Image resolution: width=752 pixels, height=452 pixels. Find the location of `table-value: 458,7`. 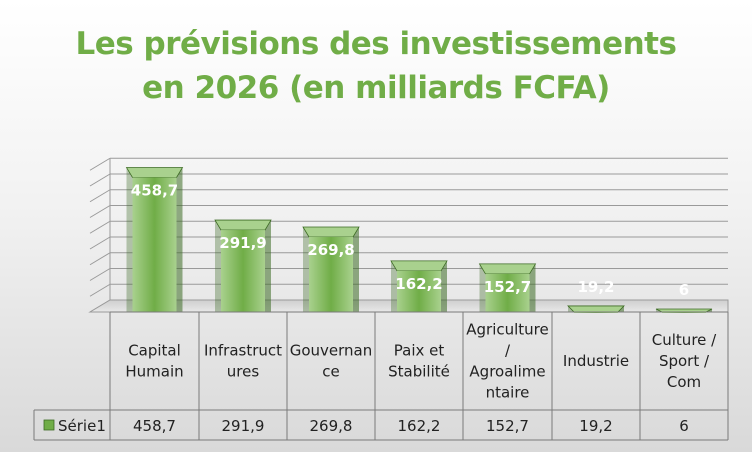

table-value: 458,7 is located at coordinates (154, 426).